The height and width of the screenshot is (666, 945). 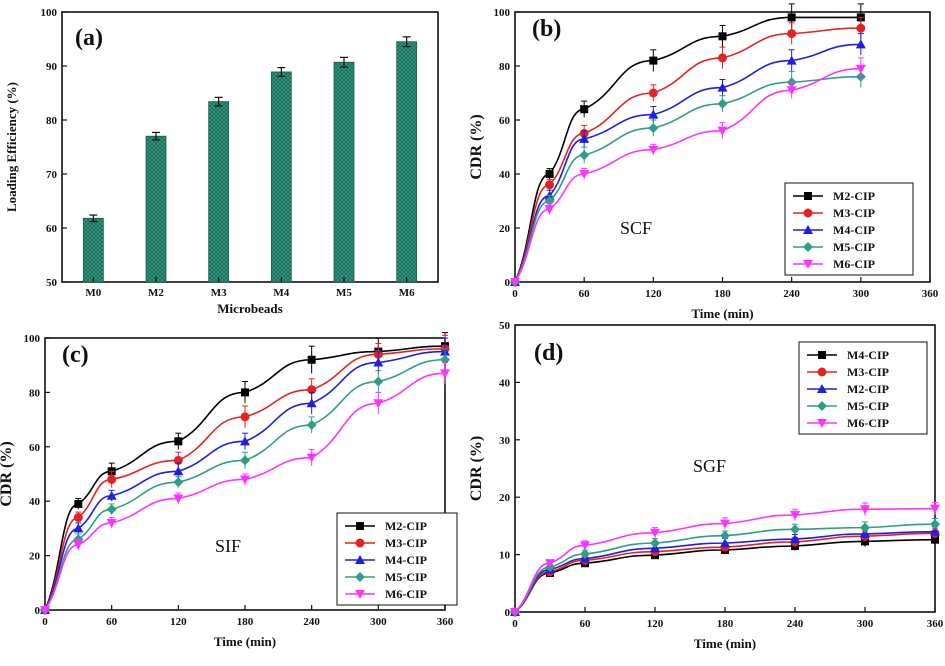 What do you see at coordinates (791, 294) in the screenshot?
I see `x-tick-label: 240` at bounding box center [791, 294].